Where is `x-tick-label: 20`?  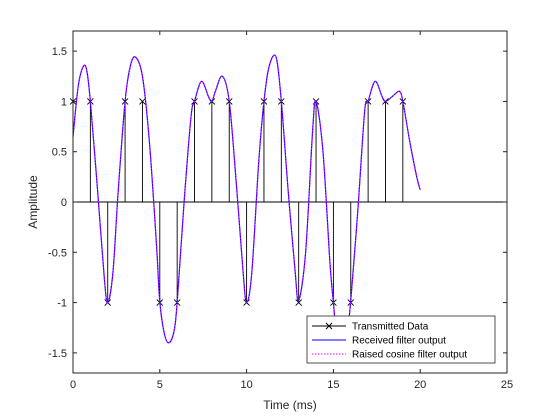
x-tick-label: 20 is located at coordinates (420, 385).